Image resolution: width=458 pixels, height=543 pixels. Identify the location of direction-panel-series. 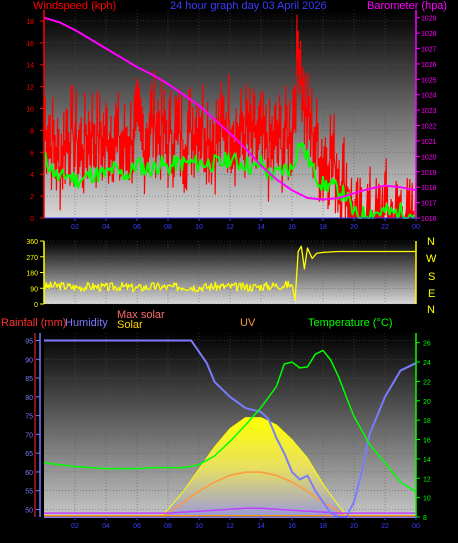
(229, 273).